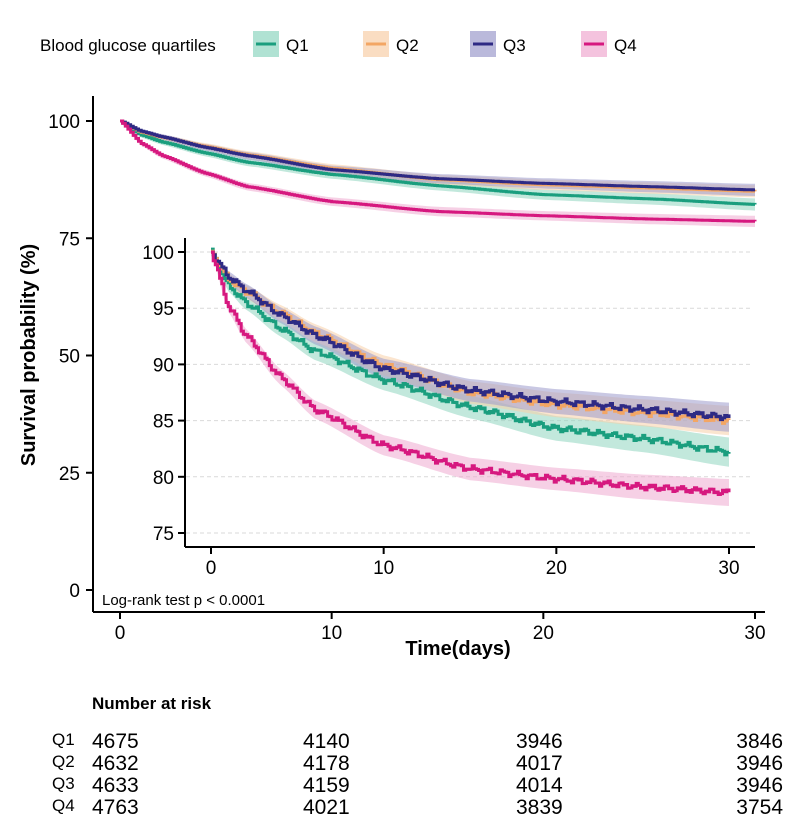  I want to click on main-series-lines, so click(438, 171).